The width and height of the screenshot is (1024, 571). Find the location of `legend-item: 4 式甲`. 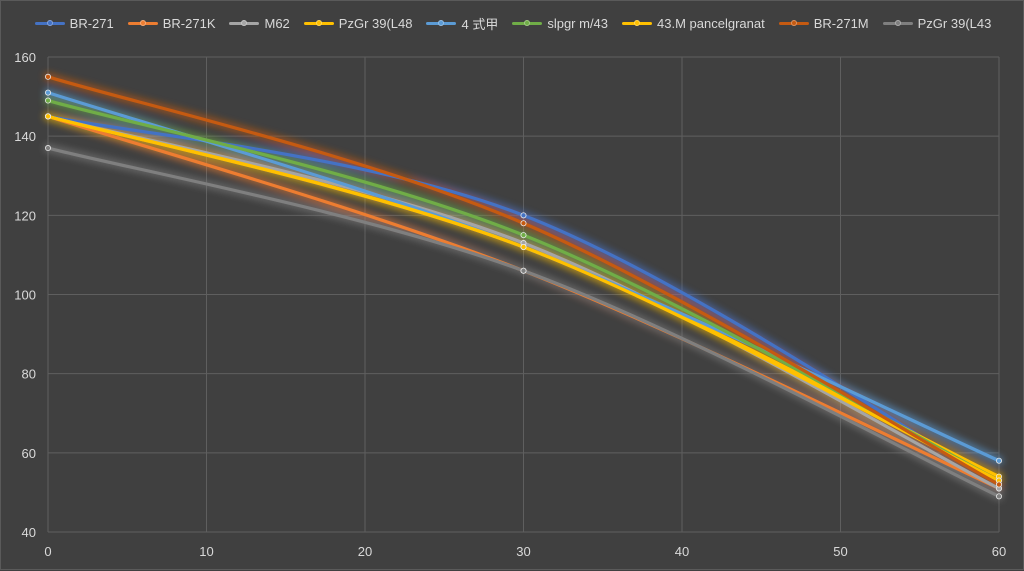

legend-item: 4 式甲 is located at coordinates (462, 23).